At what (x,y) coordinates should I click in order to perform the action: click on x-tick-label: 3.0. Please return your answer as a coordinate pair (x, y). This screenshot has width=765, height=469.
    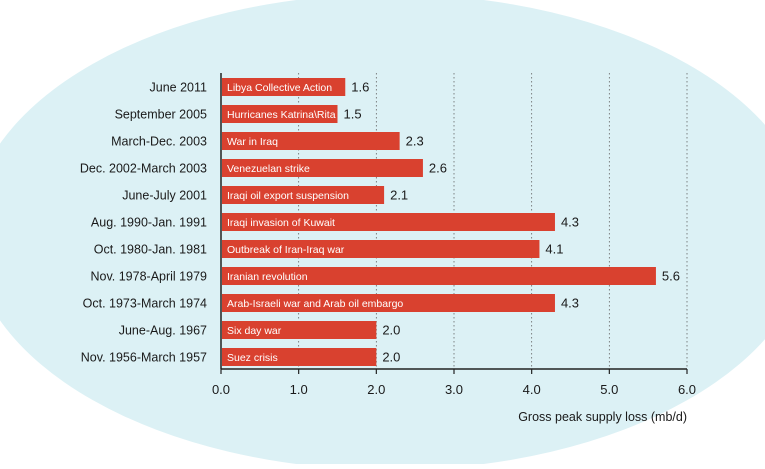
    Looking at the image, I should click on (454, 389).